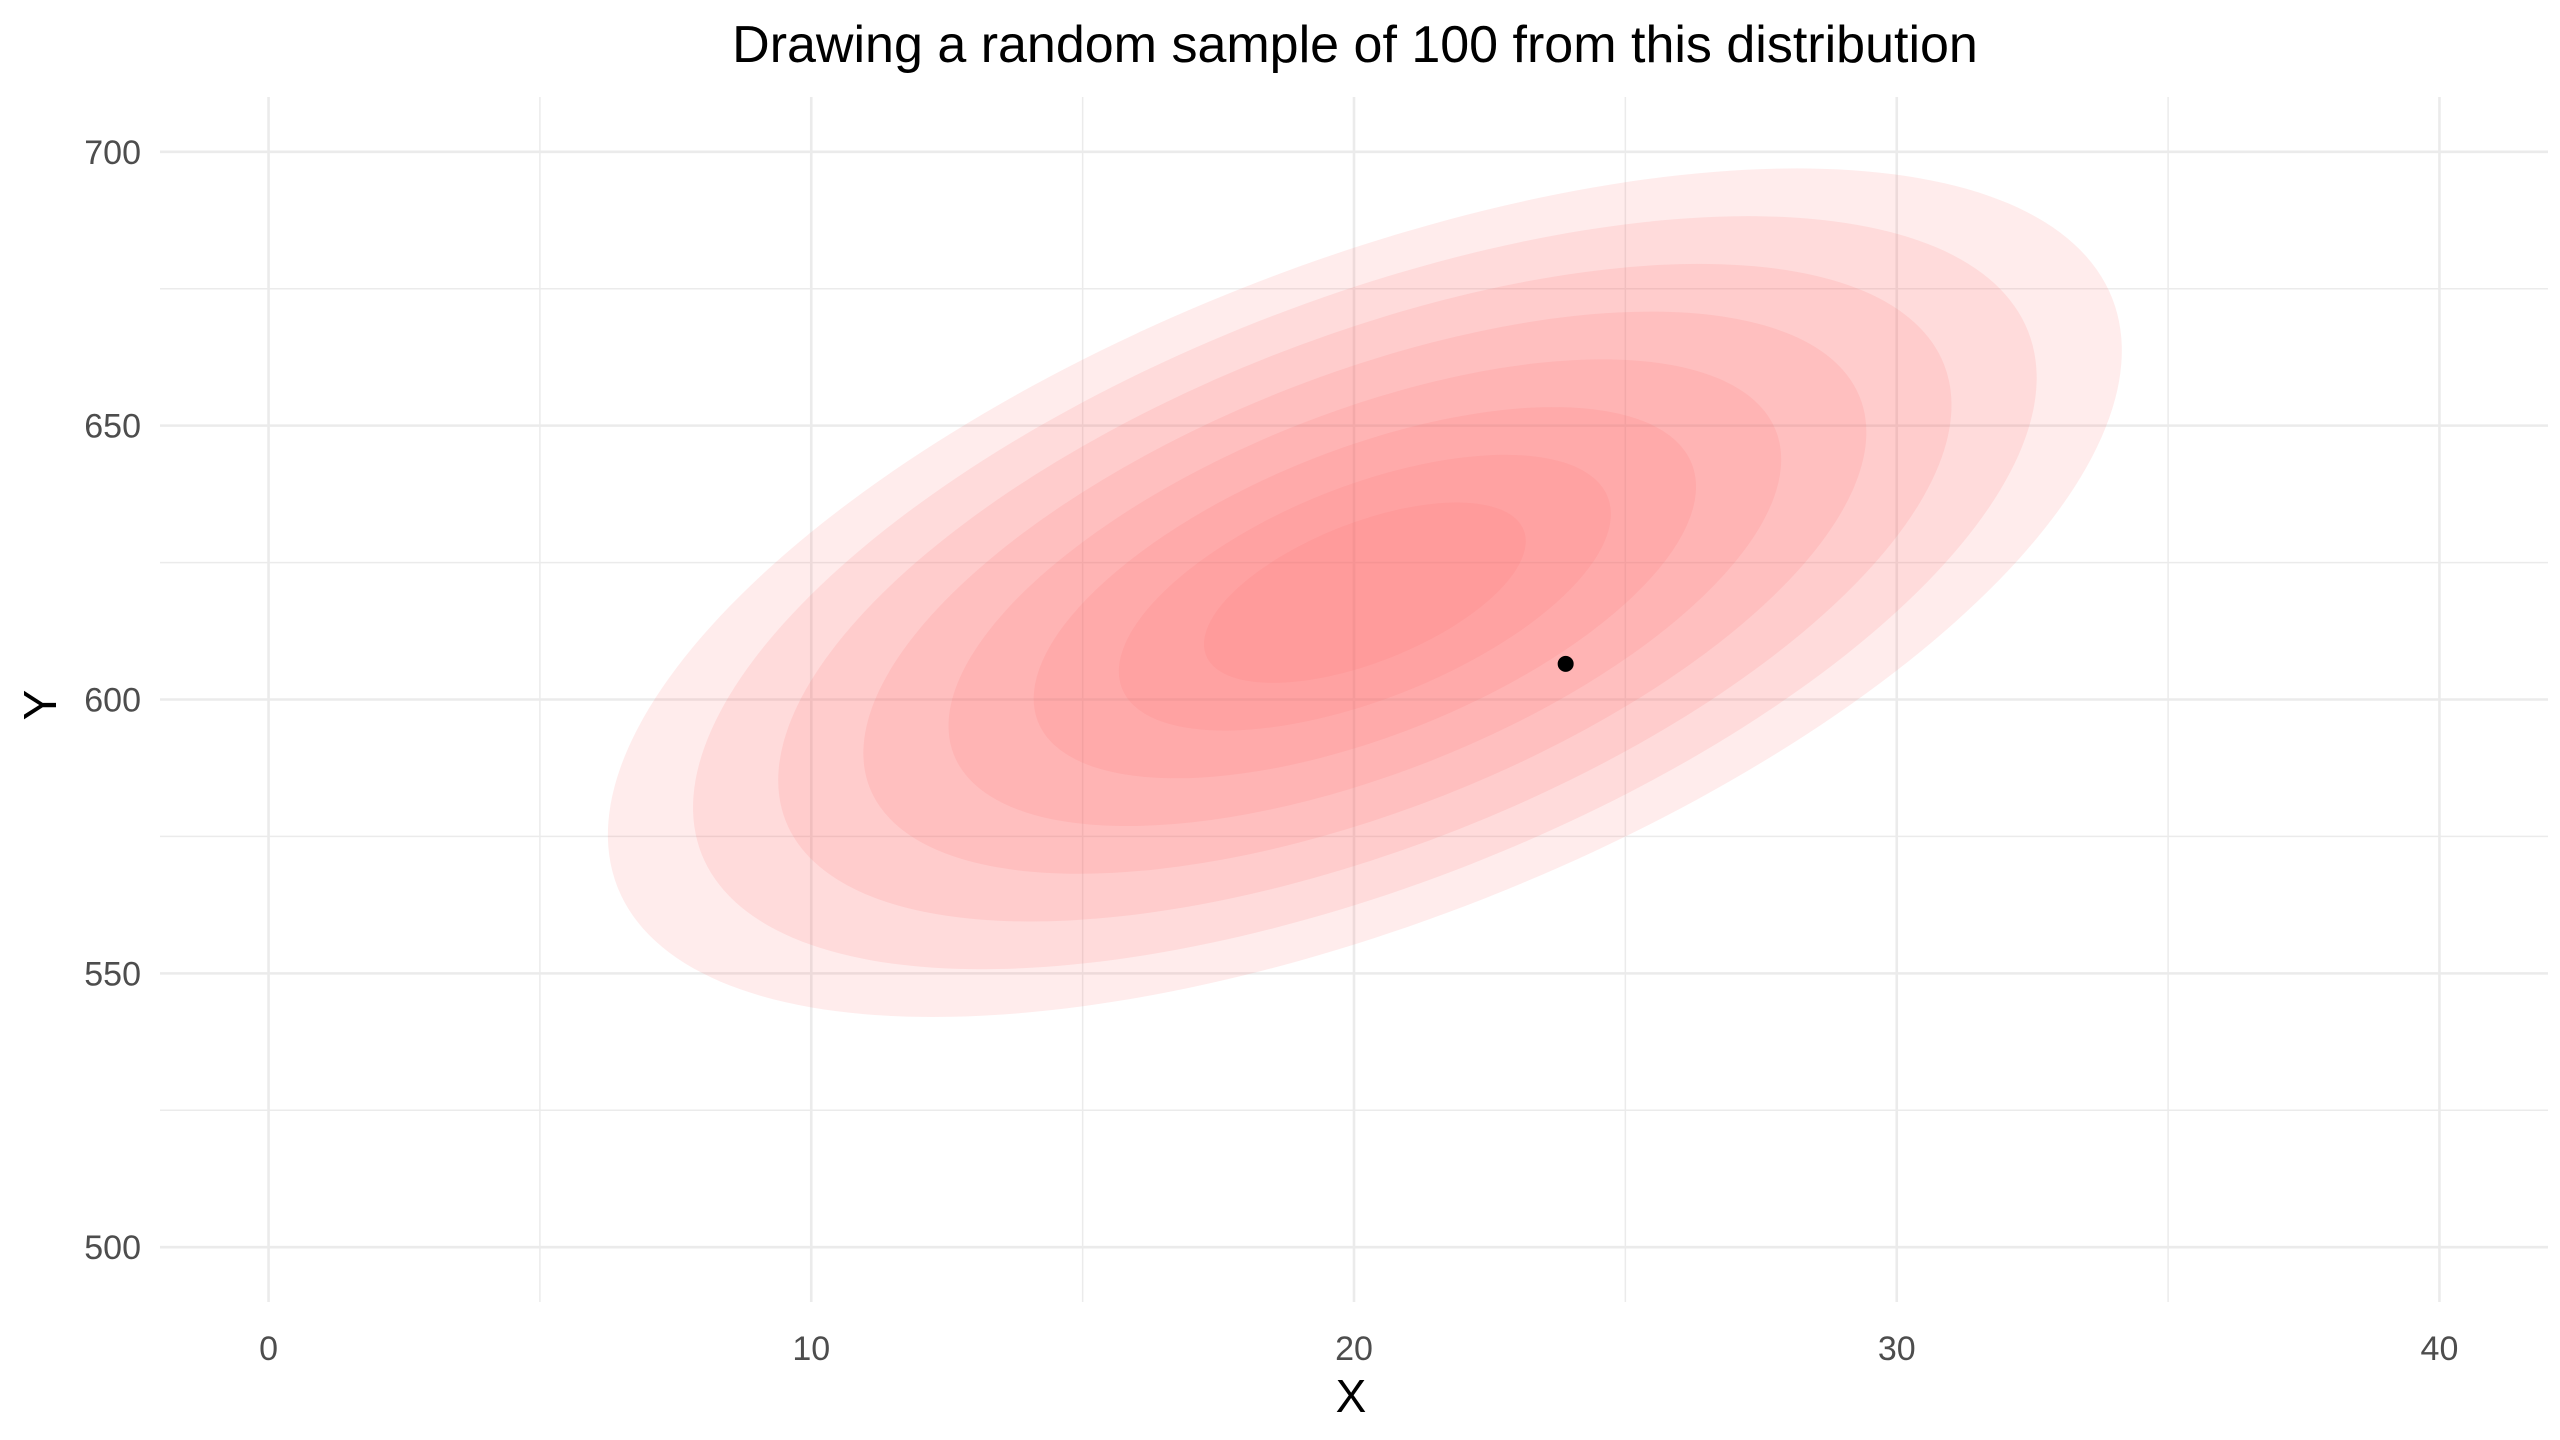 This screenshot has height=1440, width=2560. What do you see at coordinates (112, 153) in the screenshot?
I see `y-tick-label: 700` at bounding box center [112, 153].